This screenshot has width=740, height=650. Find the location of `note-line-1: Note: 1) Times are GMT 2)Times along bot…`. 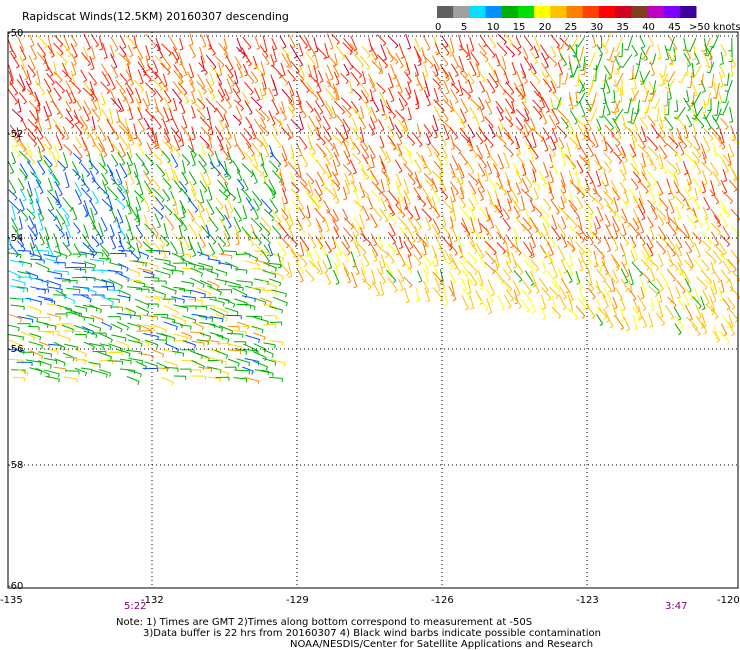

note-line-1: Note: 1) Times are GMT 2)Times along bot… is located at coordinates (324, 622).